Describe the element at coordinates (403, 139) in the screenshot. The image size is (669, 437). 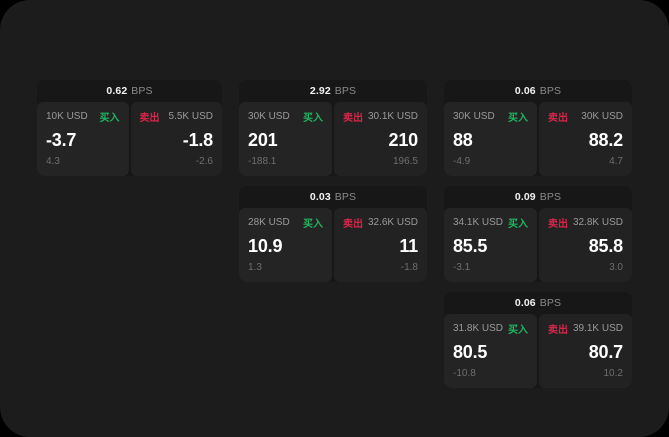
I see `sell-price: 210` at that location.